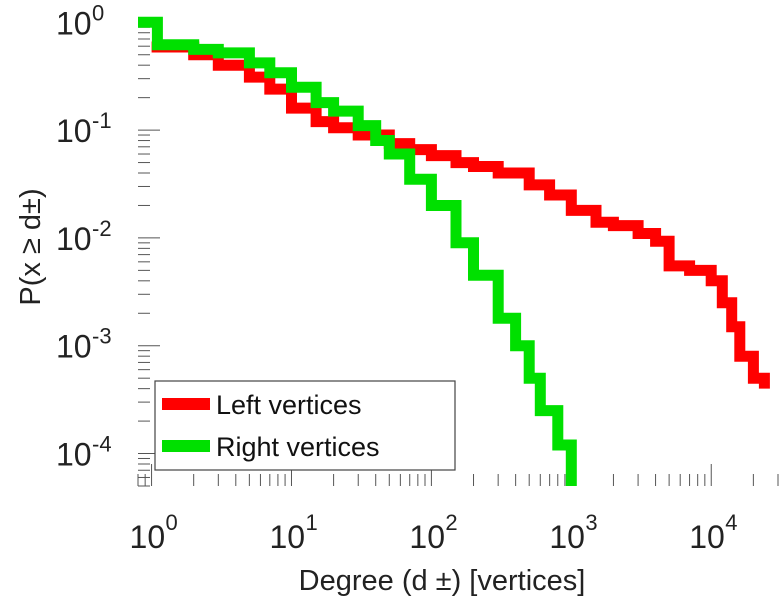 The height and width of the screenshot is (600, 780). Describe the element at coordinates (102, 120) in the screenshot. I see `y-tick-label-exponent: -1` at that location.